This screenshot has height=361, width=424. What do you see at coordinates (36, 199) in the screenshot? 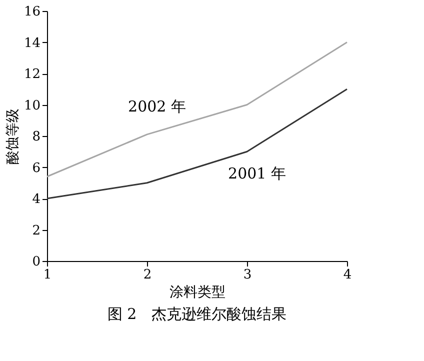
I see `y-tick-label: 4` at bounding box center [36, 199].